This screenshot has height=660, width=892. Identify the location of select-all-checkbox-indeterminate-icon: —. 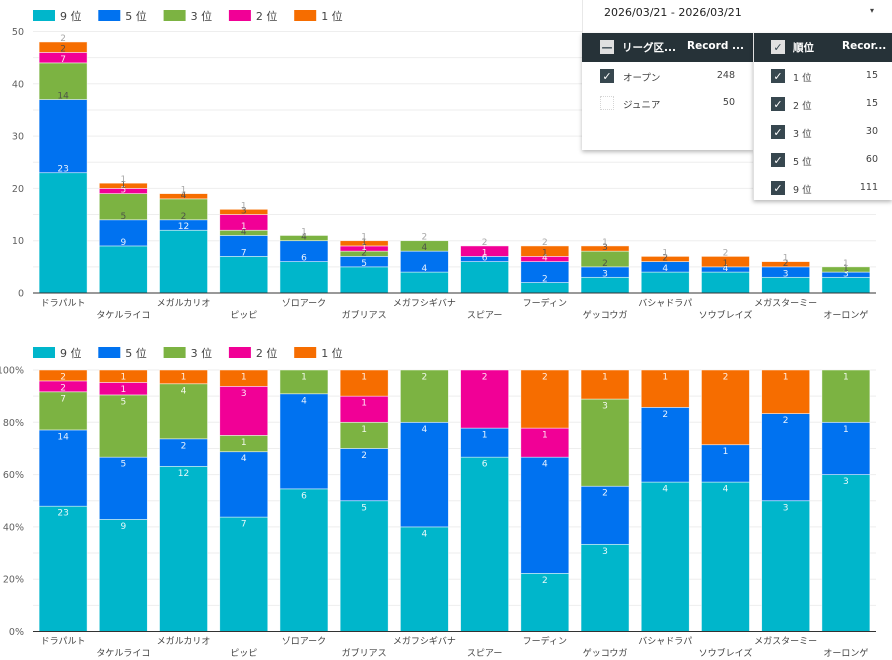
(607, 47).